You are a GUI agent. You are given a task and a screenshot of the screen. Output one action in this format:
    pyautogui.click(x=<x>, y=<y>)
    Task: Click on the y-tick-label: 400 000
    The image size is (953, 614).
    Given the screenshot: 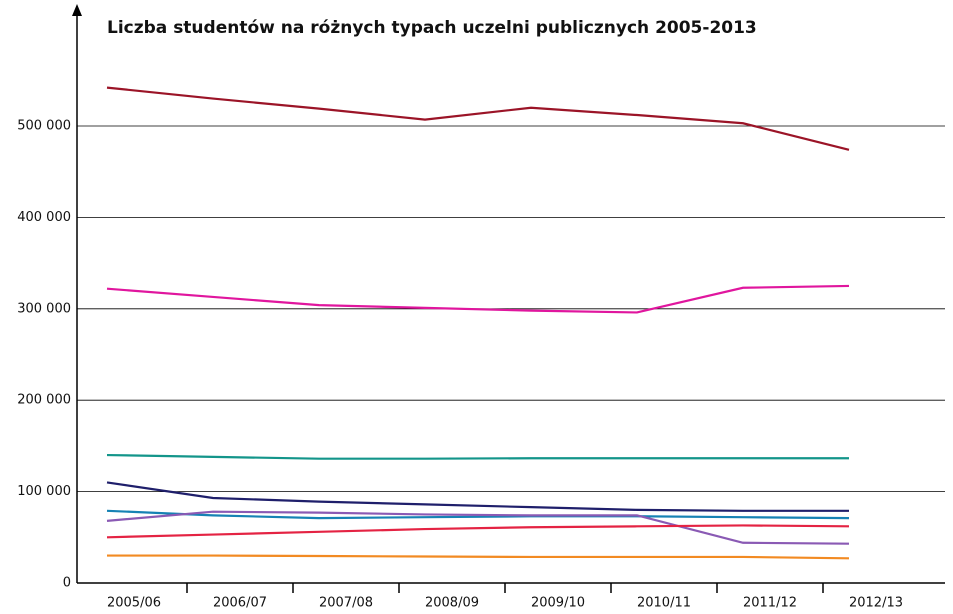 What is the action you would take?
    pyautogui.click(x=44, y=217)
    